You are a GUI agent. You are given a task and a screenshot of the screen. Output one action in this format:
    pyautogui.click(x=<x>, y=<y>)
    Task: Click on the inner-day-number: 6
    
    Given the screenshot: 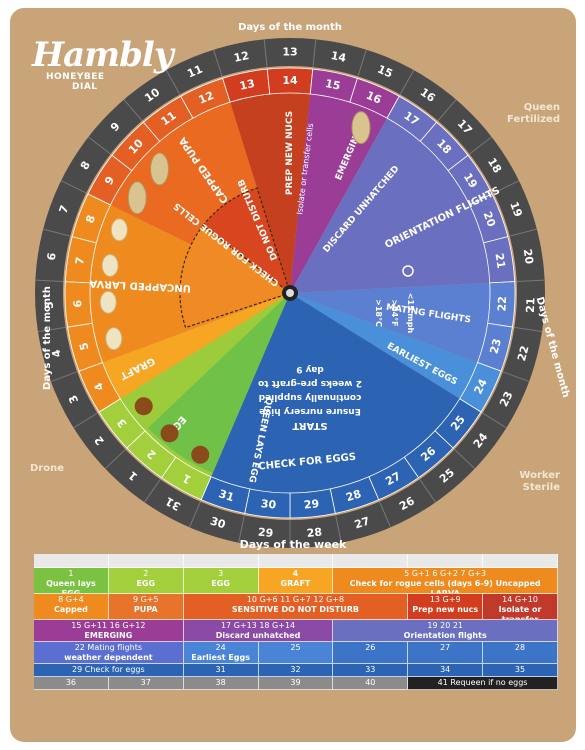 What is the action you would take?
    pyautogui.click(x=77, y=303)
    